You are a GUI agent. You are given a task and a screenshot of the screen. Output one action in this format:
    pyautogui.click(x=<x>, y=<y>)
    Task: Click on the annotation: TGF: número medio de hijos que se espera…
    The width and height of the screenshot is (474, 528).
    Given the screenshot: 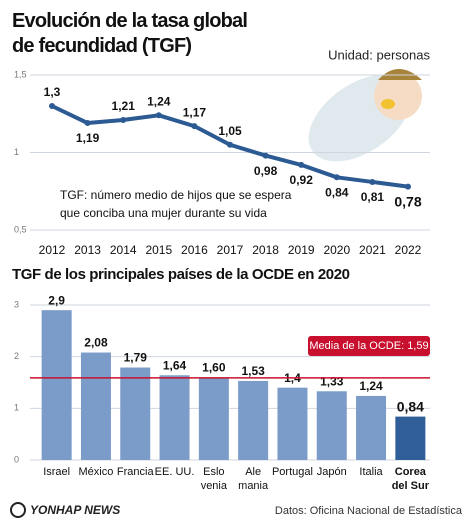 What is the action you would take?
    pyautogui.click(x=176, y=204)
    